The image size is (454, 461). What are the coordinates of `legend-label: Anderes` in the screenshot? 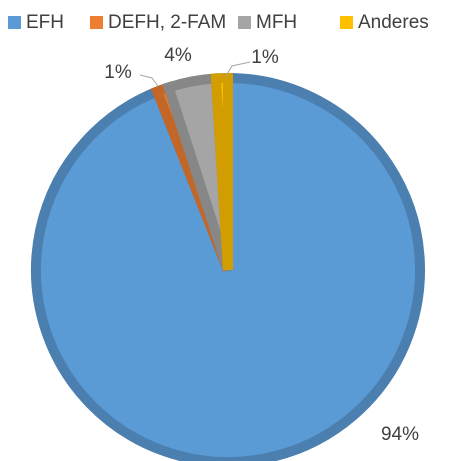 It's located at (393, 22).